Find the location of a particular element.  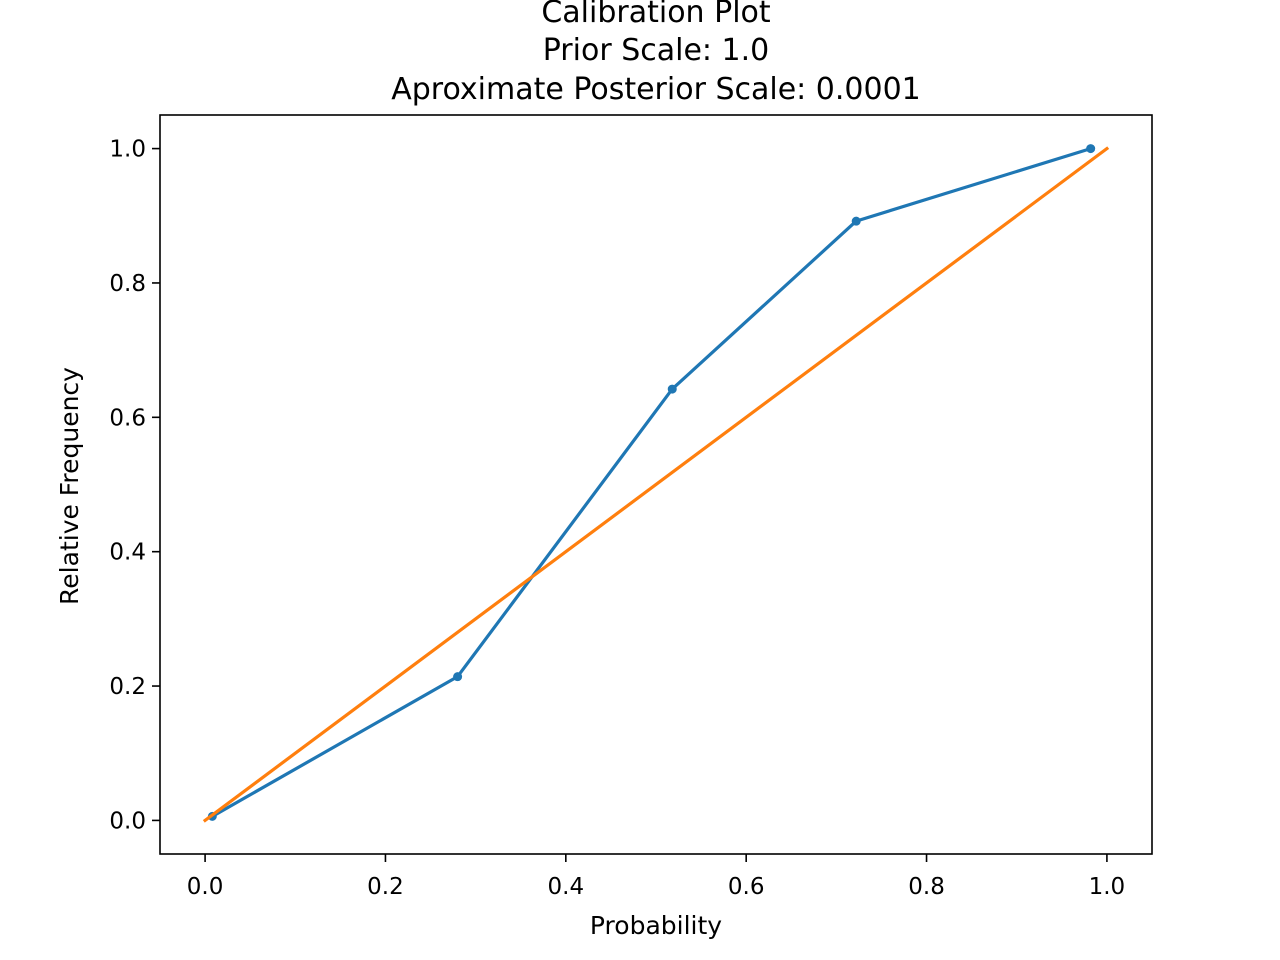

y-tick-label: 1.0 is located at coordinates (127, 150).